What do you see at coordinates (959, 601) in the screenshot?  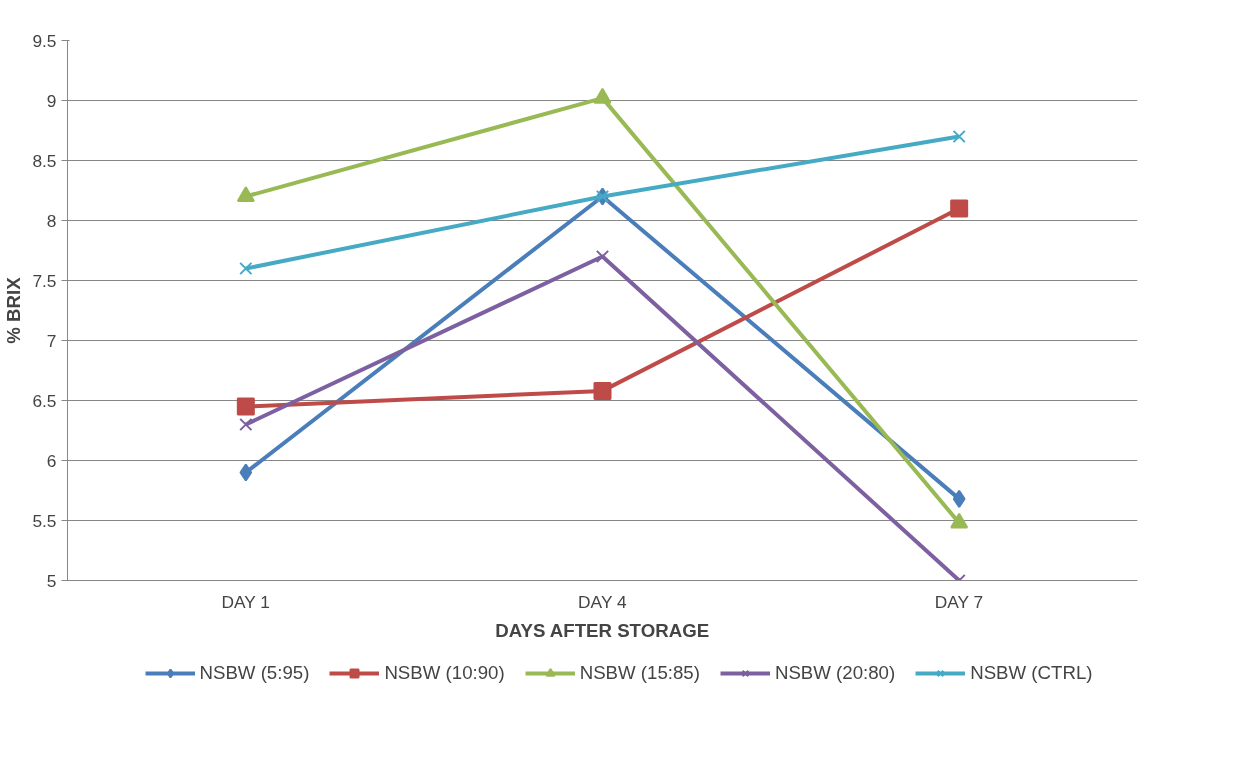 I see `x-tick-label: DAY 7` at bounding box center [959, 601].